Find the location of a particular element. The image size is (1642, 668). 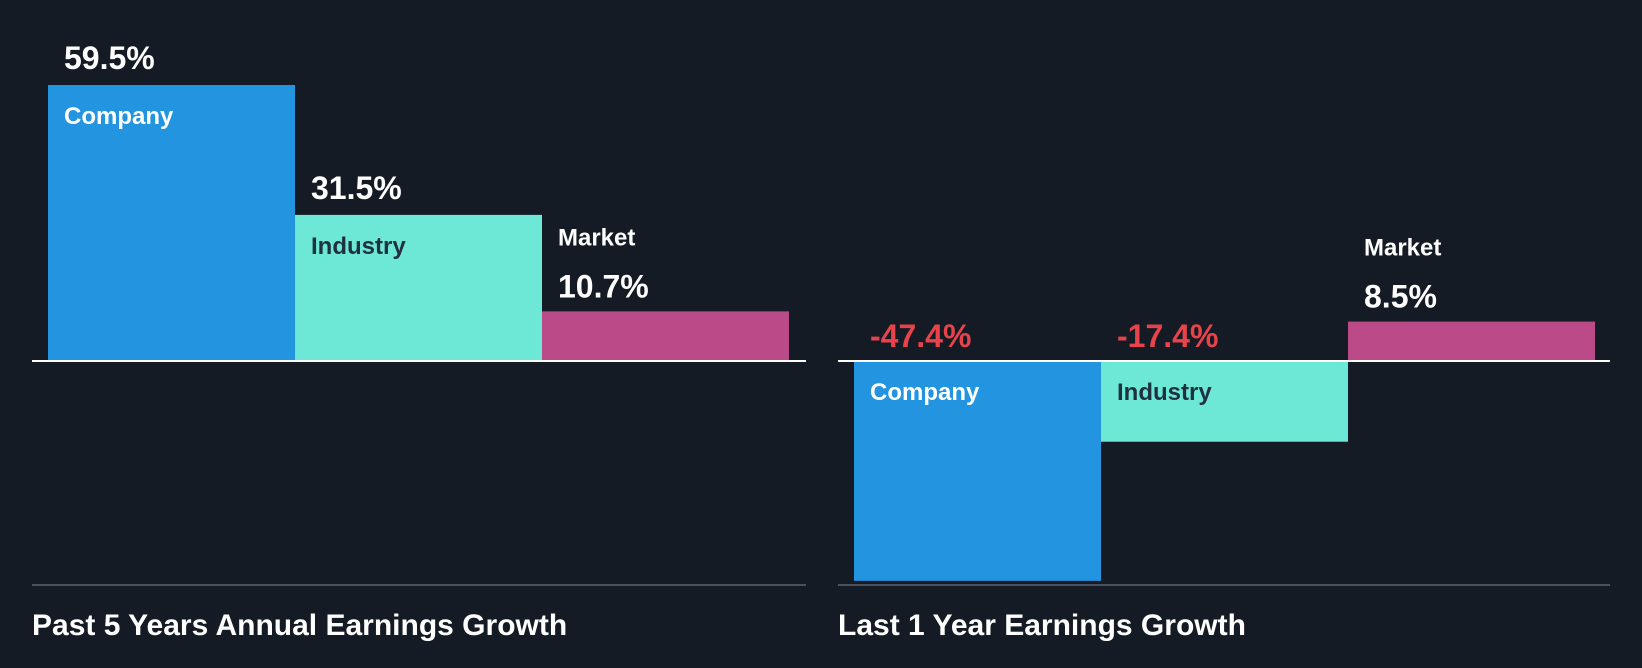

value-label-market: 8.5% is located at coordinates (1400, 297).